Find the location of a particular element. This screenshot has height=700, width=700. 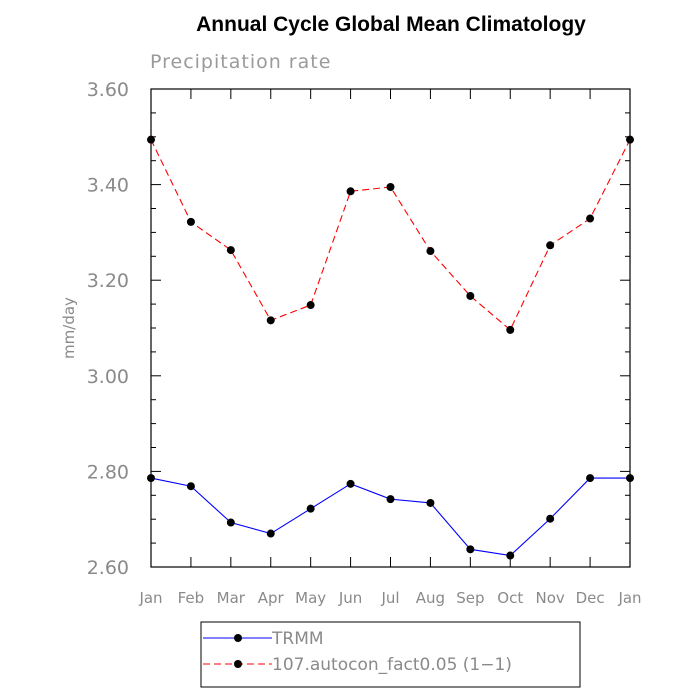

chart-subtitle: Precipitation rate is located at coordinates (240, 62).